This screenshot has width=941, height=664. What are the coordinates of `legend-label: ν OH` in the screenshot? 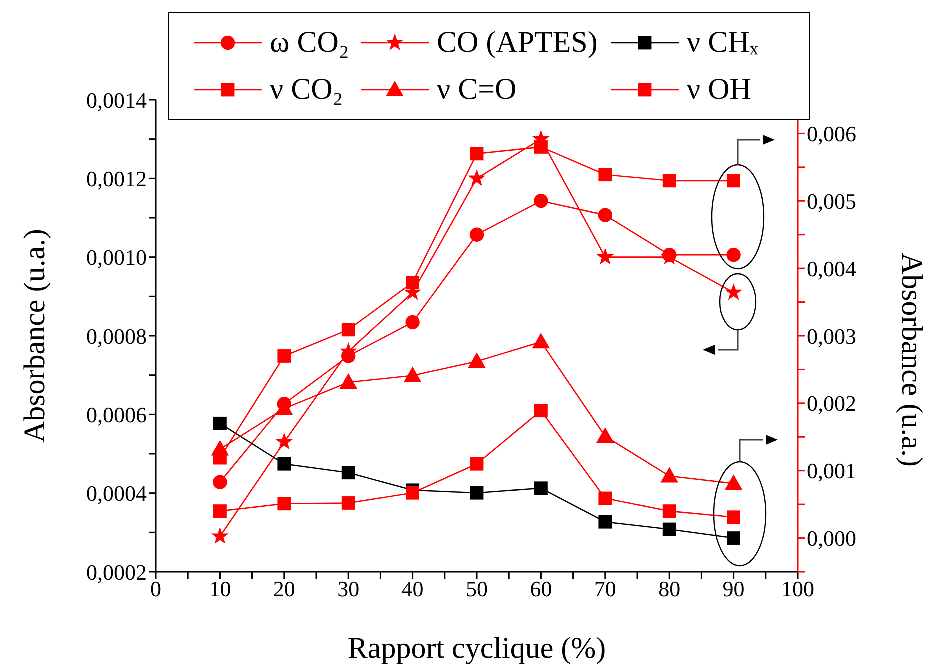 It's located at (719, 90).